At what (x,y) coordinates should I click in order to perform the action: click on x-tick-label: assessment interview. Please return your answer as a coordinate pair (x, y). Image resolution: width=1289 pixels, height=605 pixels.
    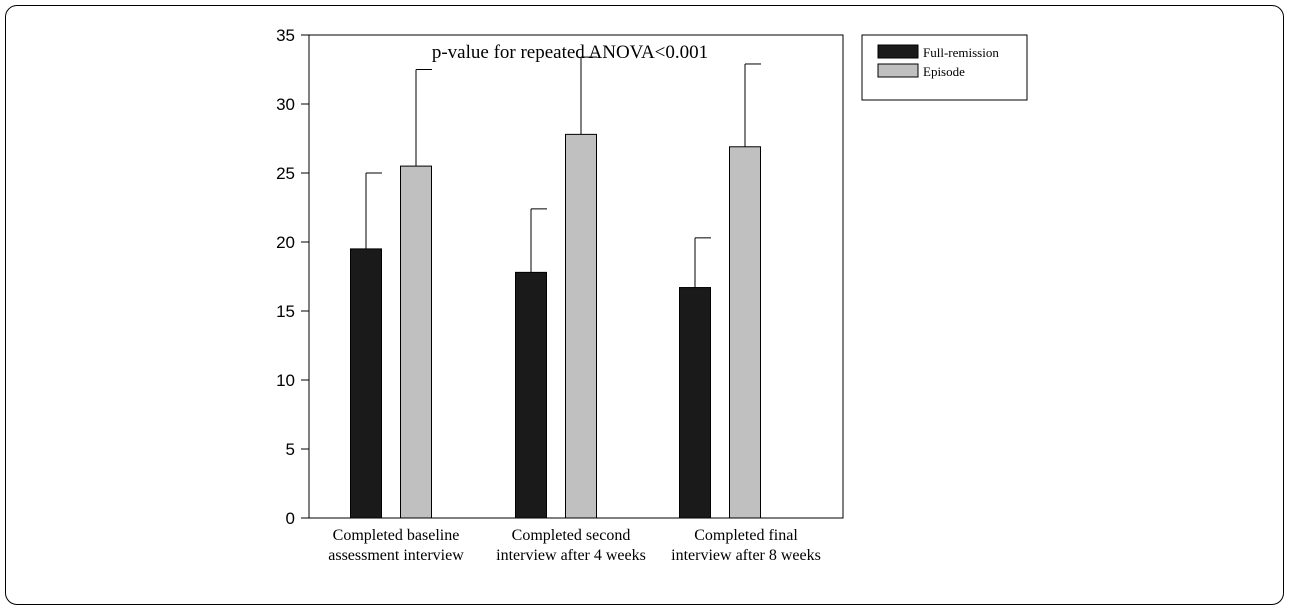
    Looking at the image, I should click on (396, 555).